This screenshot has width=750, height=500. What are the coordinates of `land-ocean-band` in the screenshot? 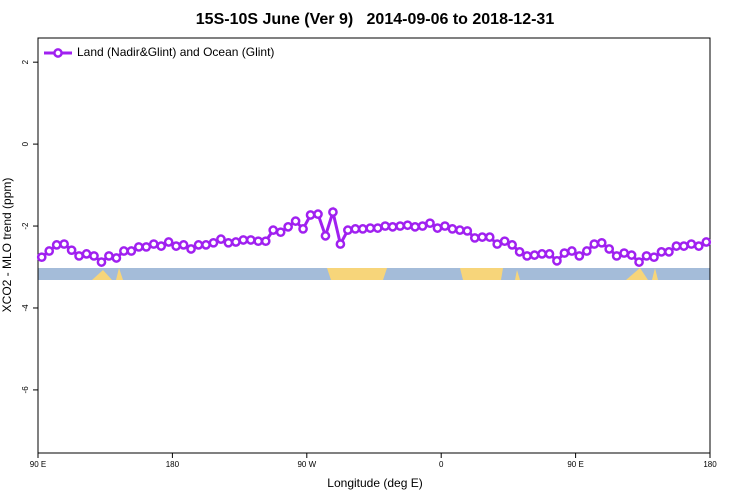 It's located at (374, 274).